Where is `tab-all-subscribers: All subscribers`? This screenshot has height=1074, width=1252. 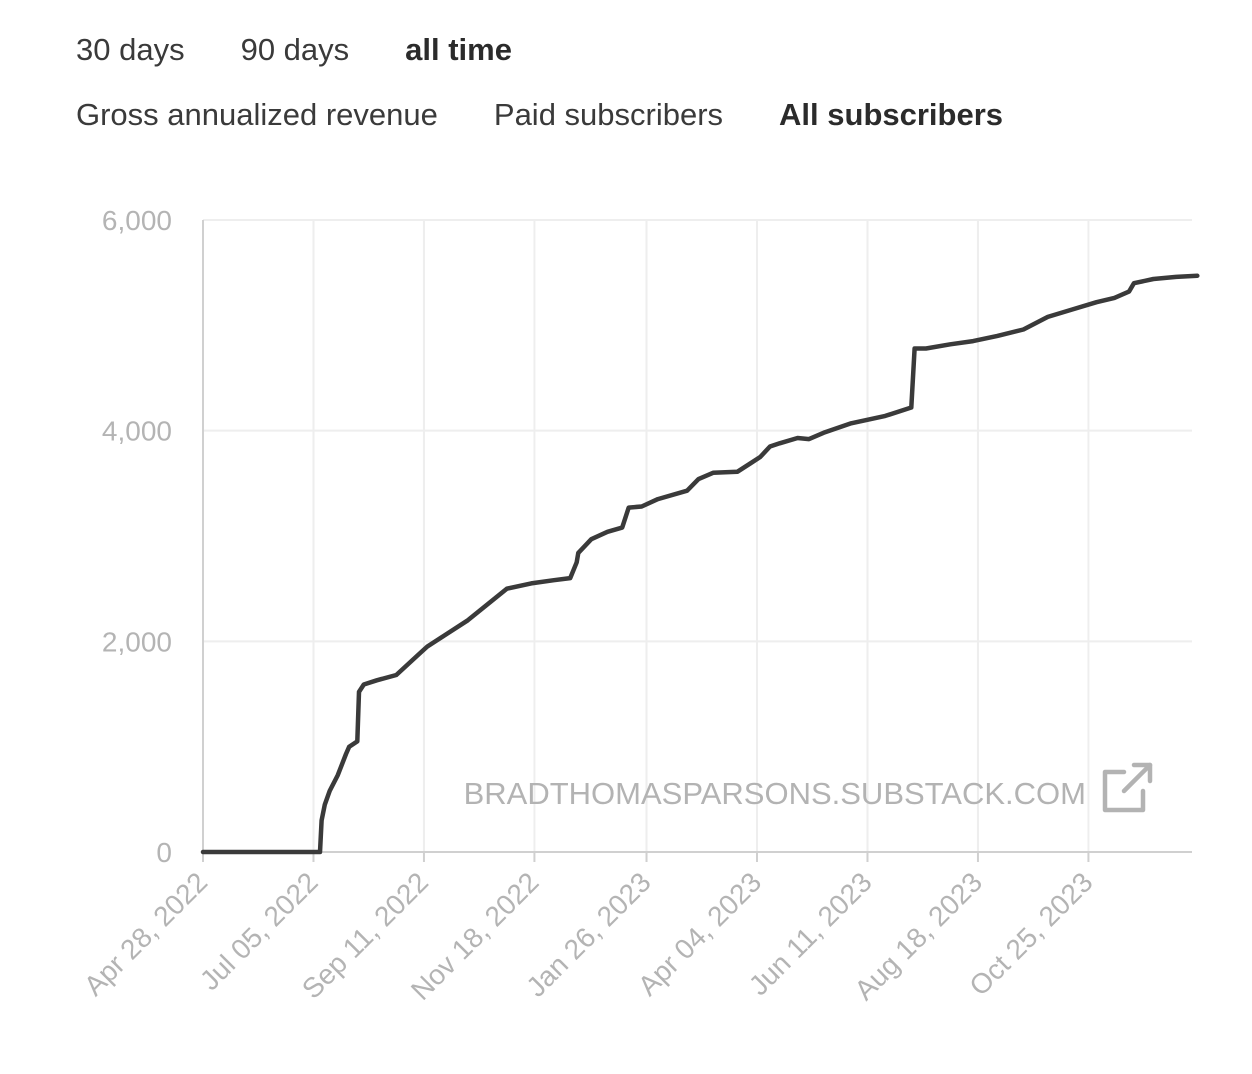 tab-all-subscribers: All subscribers is located at coordinates (891, 114).